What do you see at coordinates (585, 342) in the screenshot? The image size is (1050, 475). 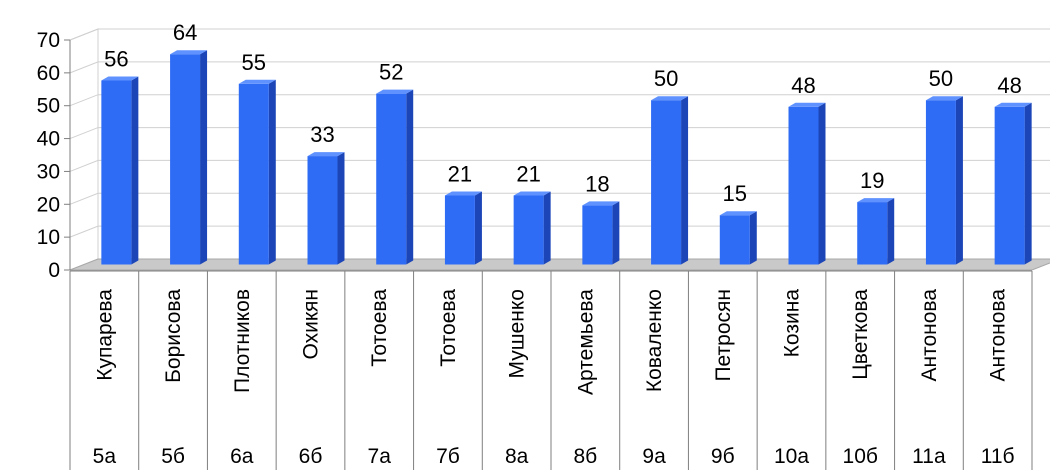 I see `category-name-label: Артемьева` at bounding box center [585, 342].